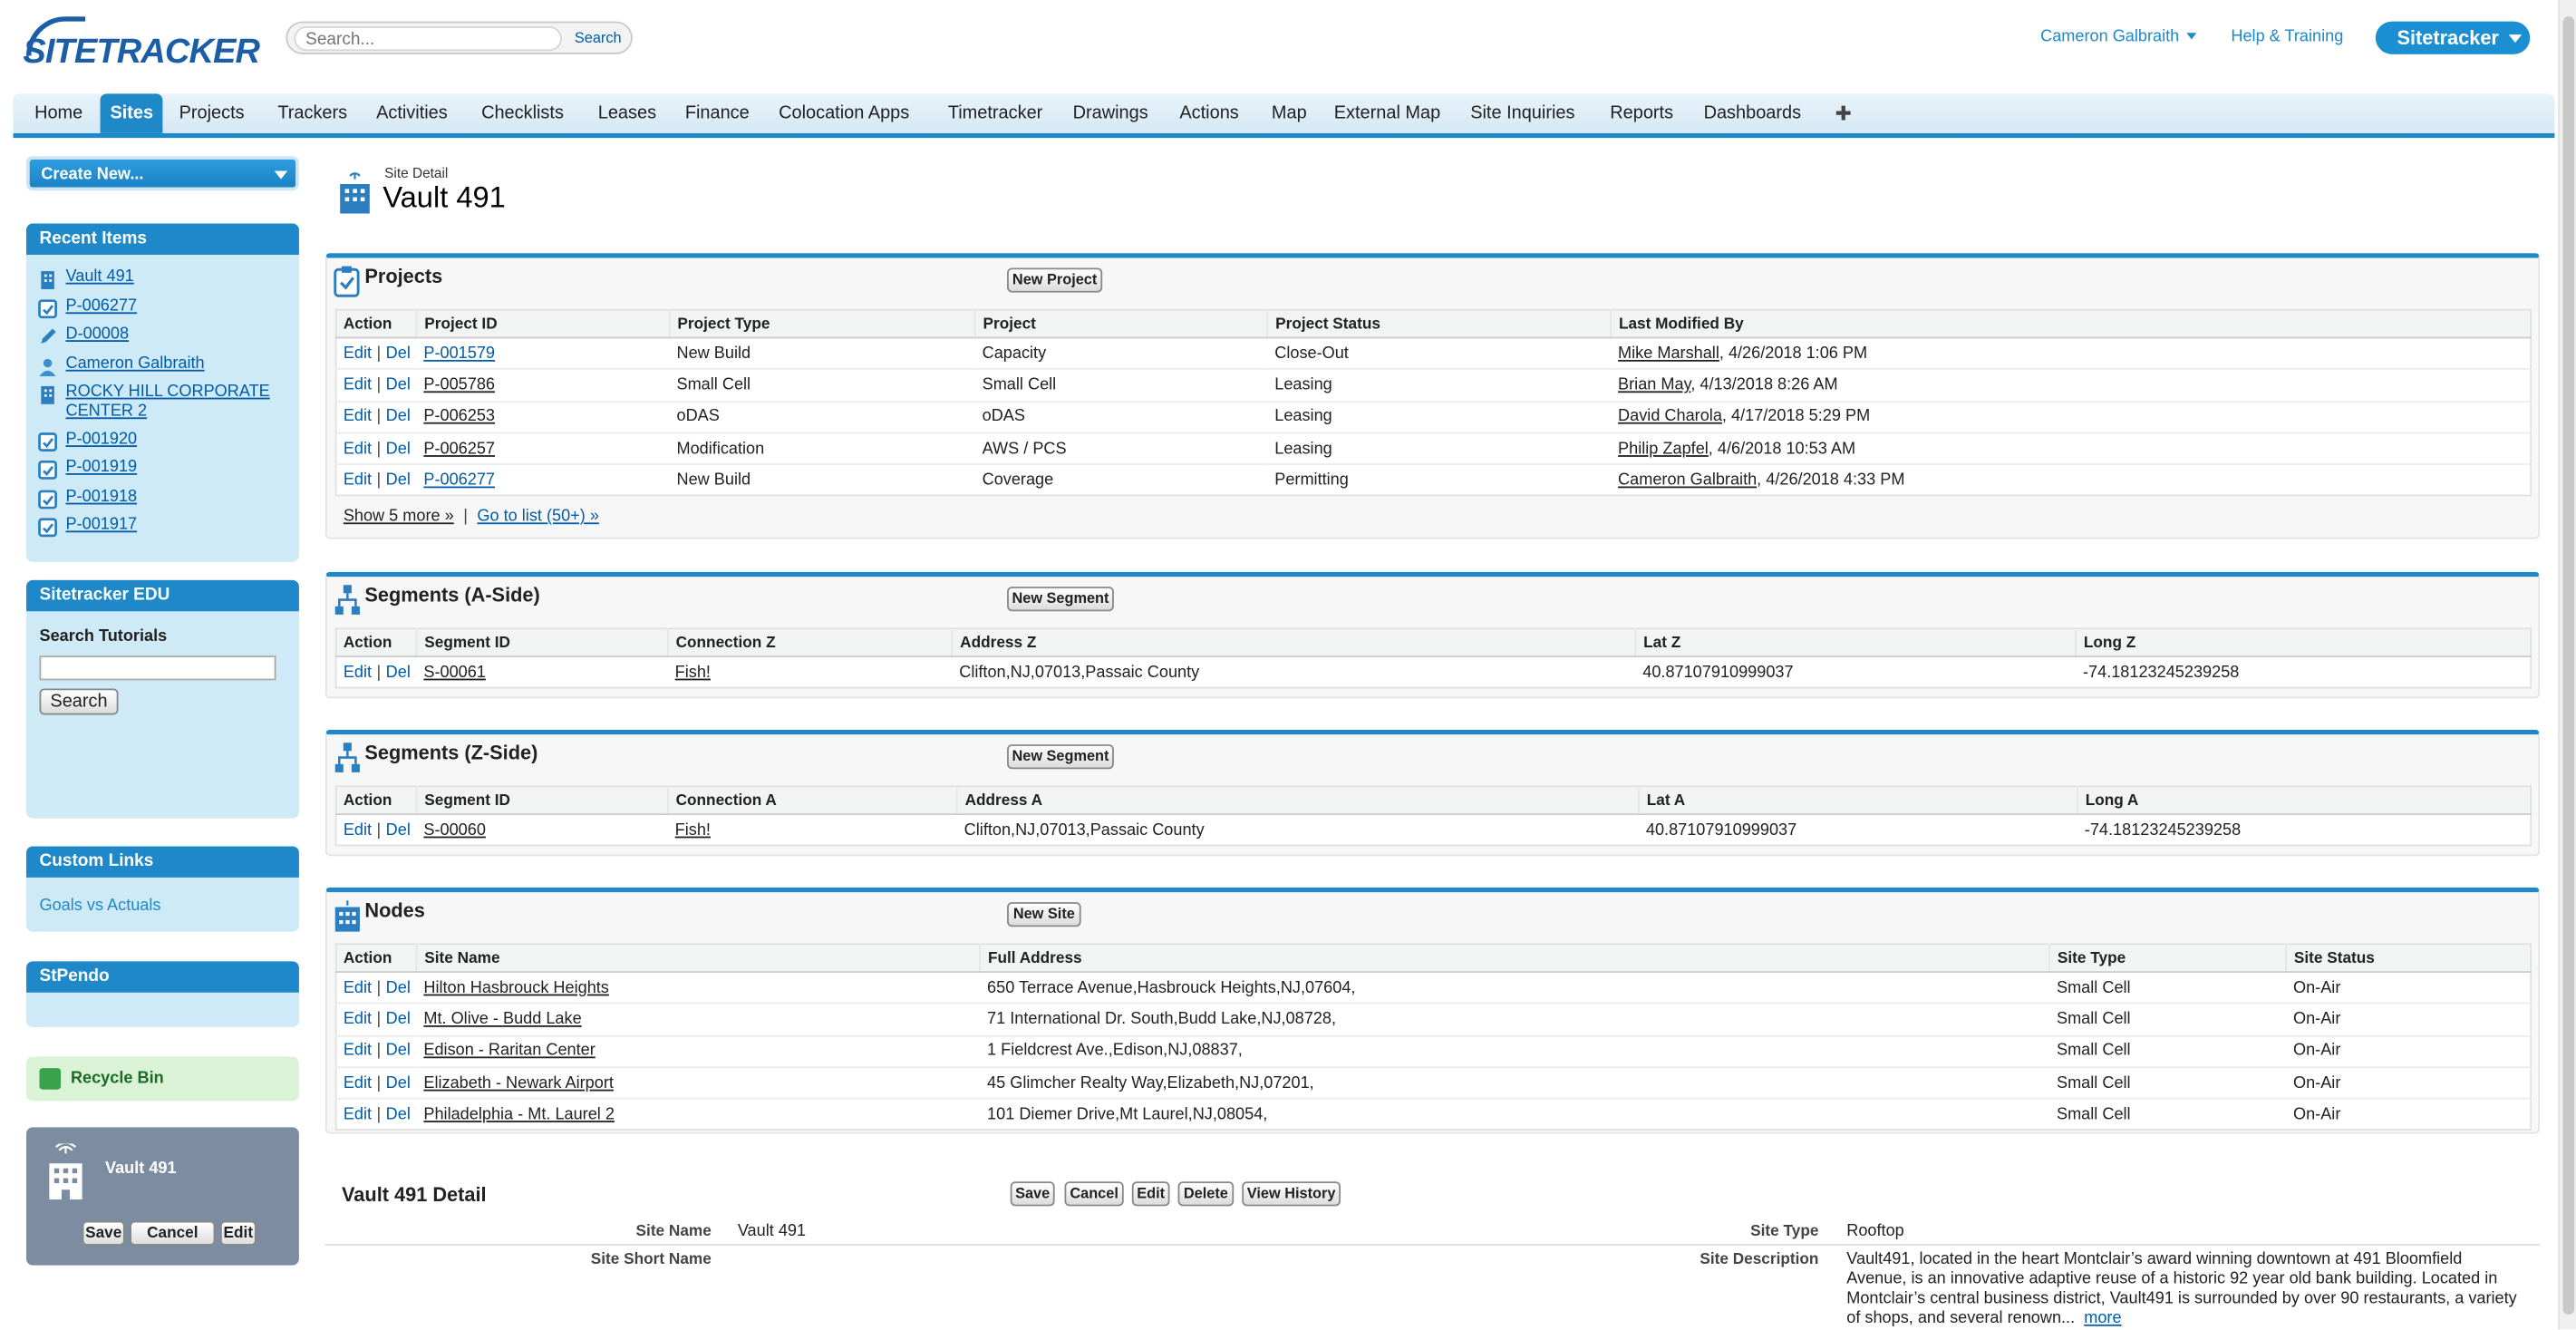  Describe the element at coordinates (1055, 280) in the screenshot. I see `new-project-button: New Project` at that location.